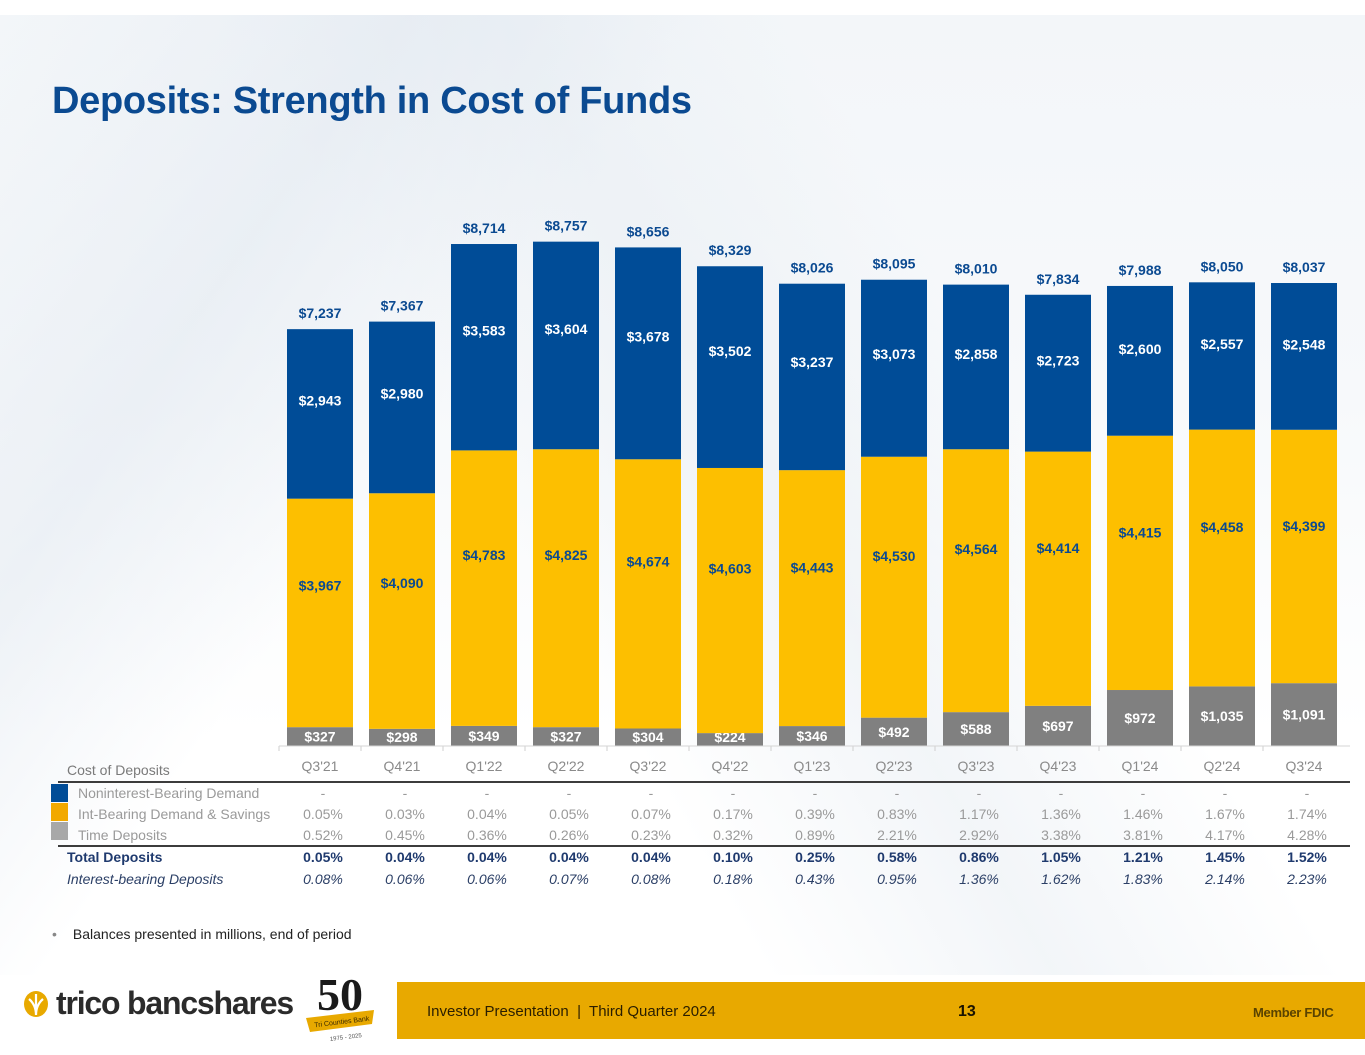  What do you see at coordinates (730, 351) in the screenshot?
I see `bar-segment-noninterest-label: $3,502` at bounding box center [730, 351].